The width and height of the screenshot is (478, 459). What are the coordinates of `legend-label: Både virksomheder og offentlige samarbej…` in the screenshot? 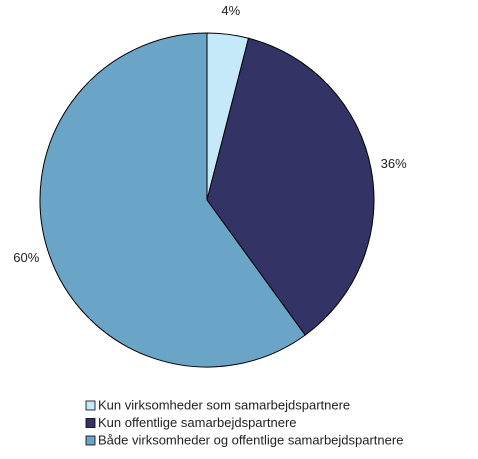 It's located at (250, 439).